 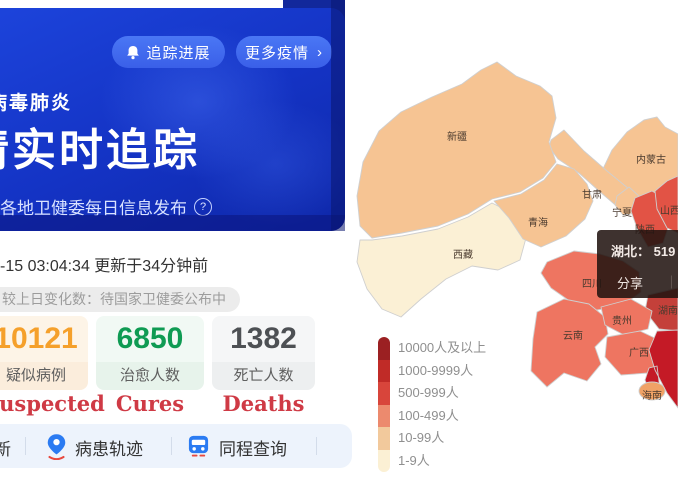 I want to click on stat-card-suspected: 10121 疑似病例, so click(x=44, y=353).